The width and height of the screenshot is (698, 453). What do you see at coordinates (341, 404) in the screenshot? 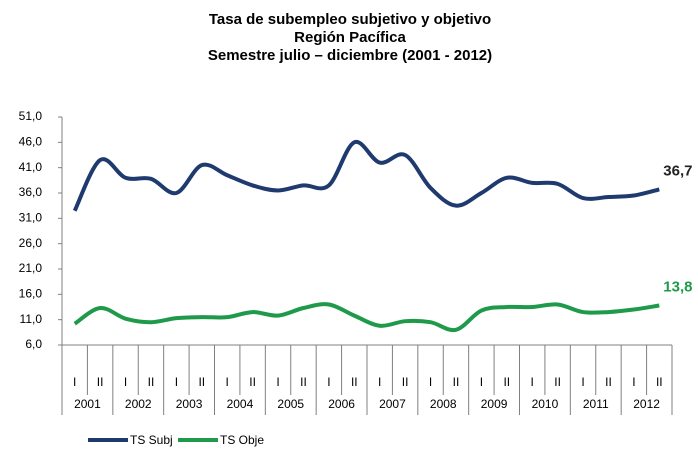
I see `x-group-label: 2006` at bounding box center [341, 404].